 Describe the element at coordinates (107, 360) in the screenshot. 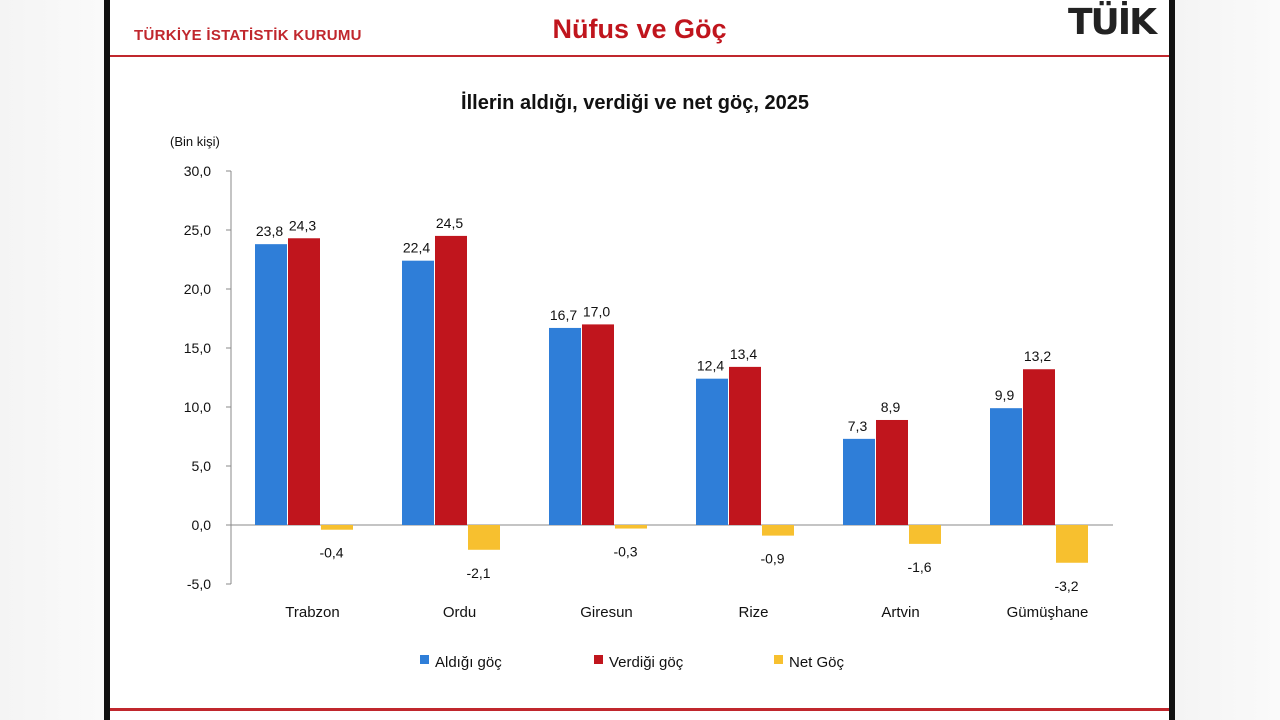

I see `slide-frame-left` at that location.